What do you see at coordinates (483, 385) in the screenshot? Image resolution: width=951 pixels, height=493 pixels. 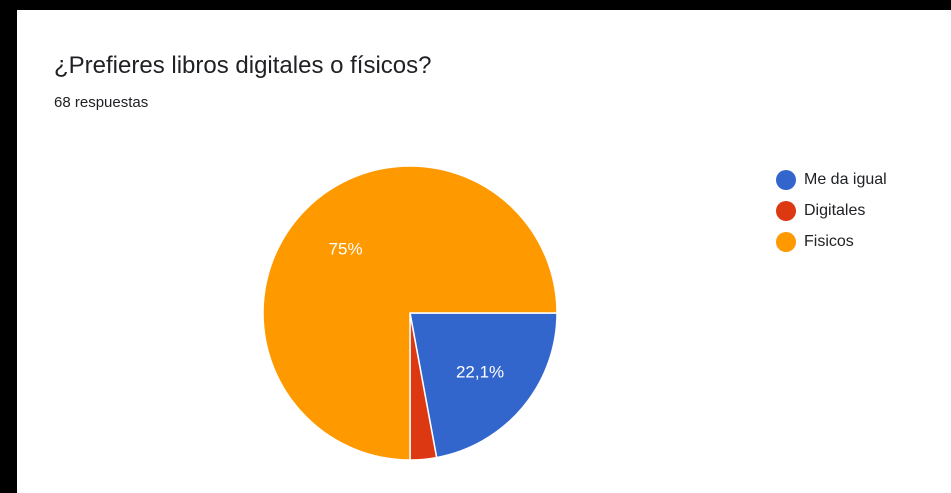 I see `pie-slice-me-da-igual` at bounding box center [483, 385].